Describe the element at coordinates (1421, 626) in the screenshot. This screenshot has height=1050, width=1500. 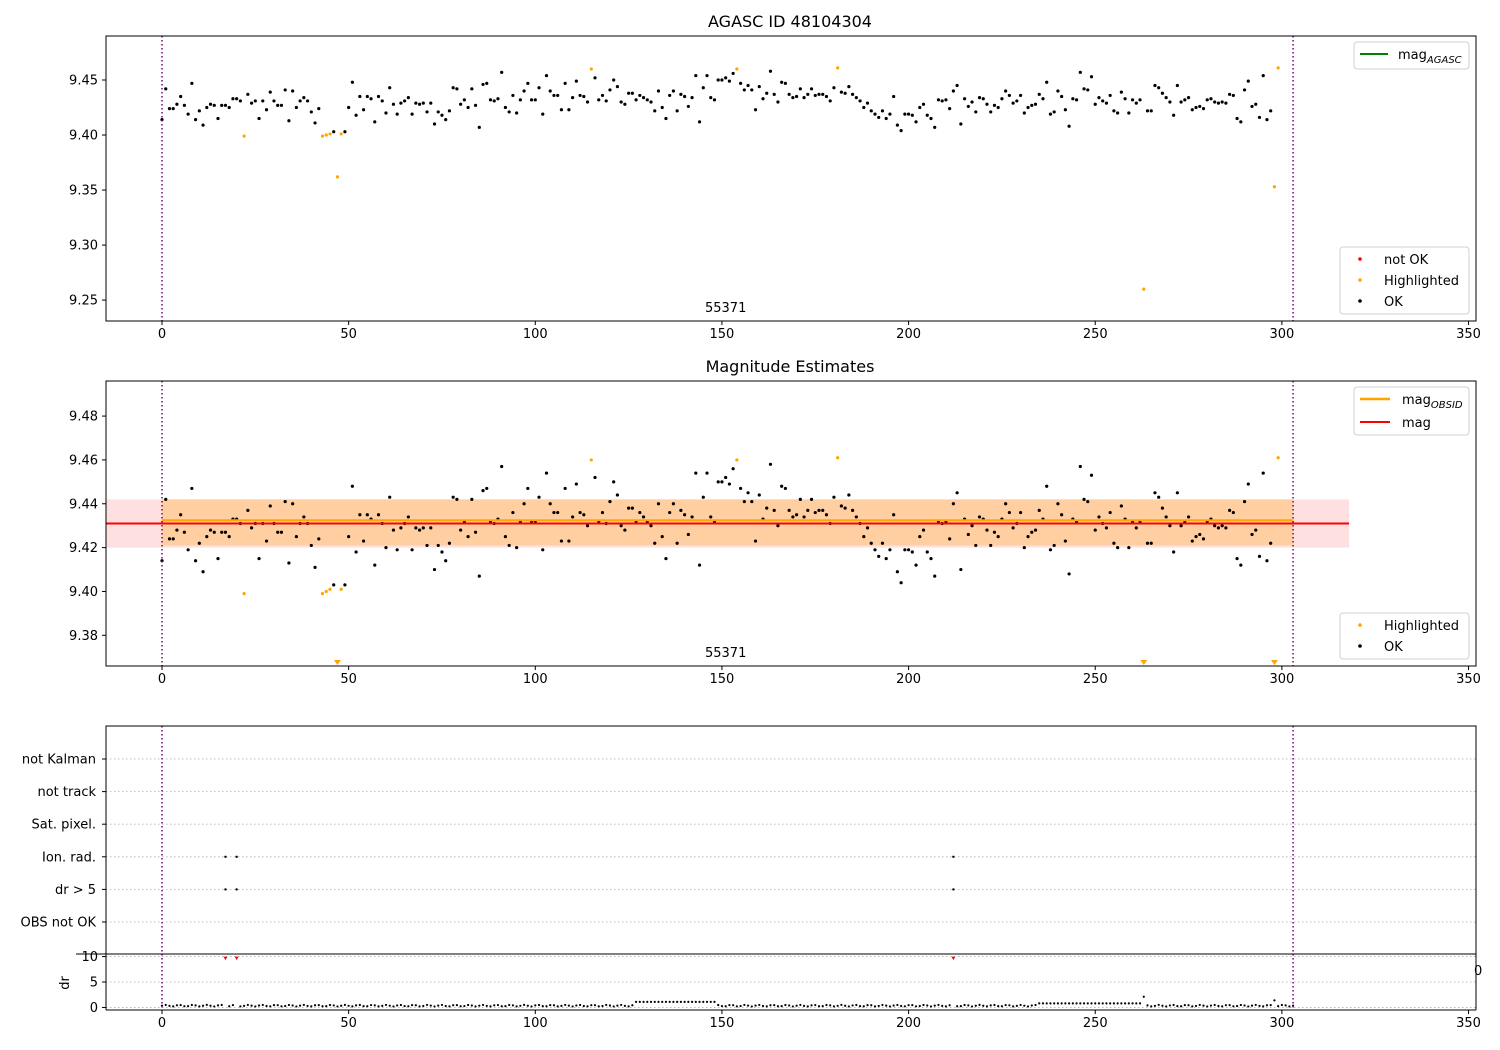
I see `legend-highlighted-label-2: Highlighted` at that location.